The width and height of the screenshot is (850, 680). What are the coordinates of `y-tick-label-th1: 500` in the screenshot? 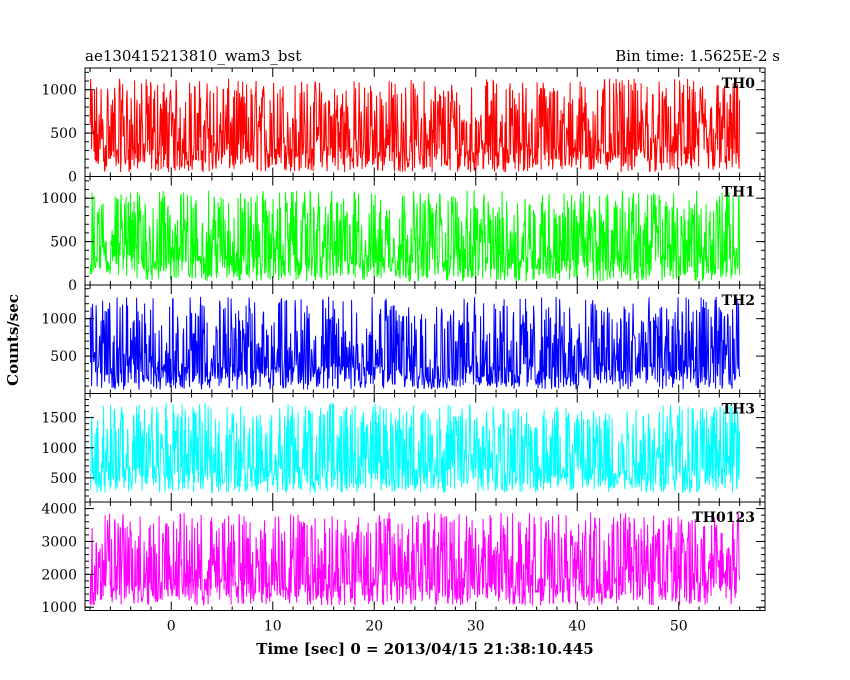 It's located at (63, 243).